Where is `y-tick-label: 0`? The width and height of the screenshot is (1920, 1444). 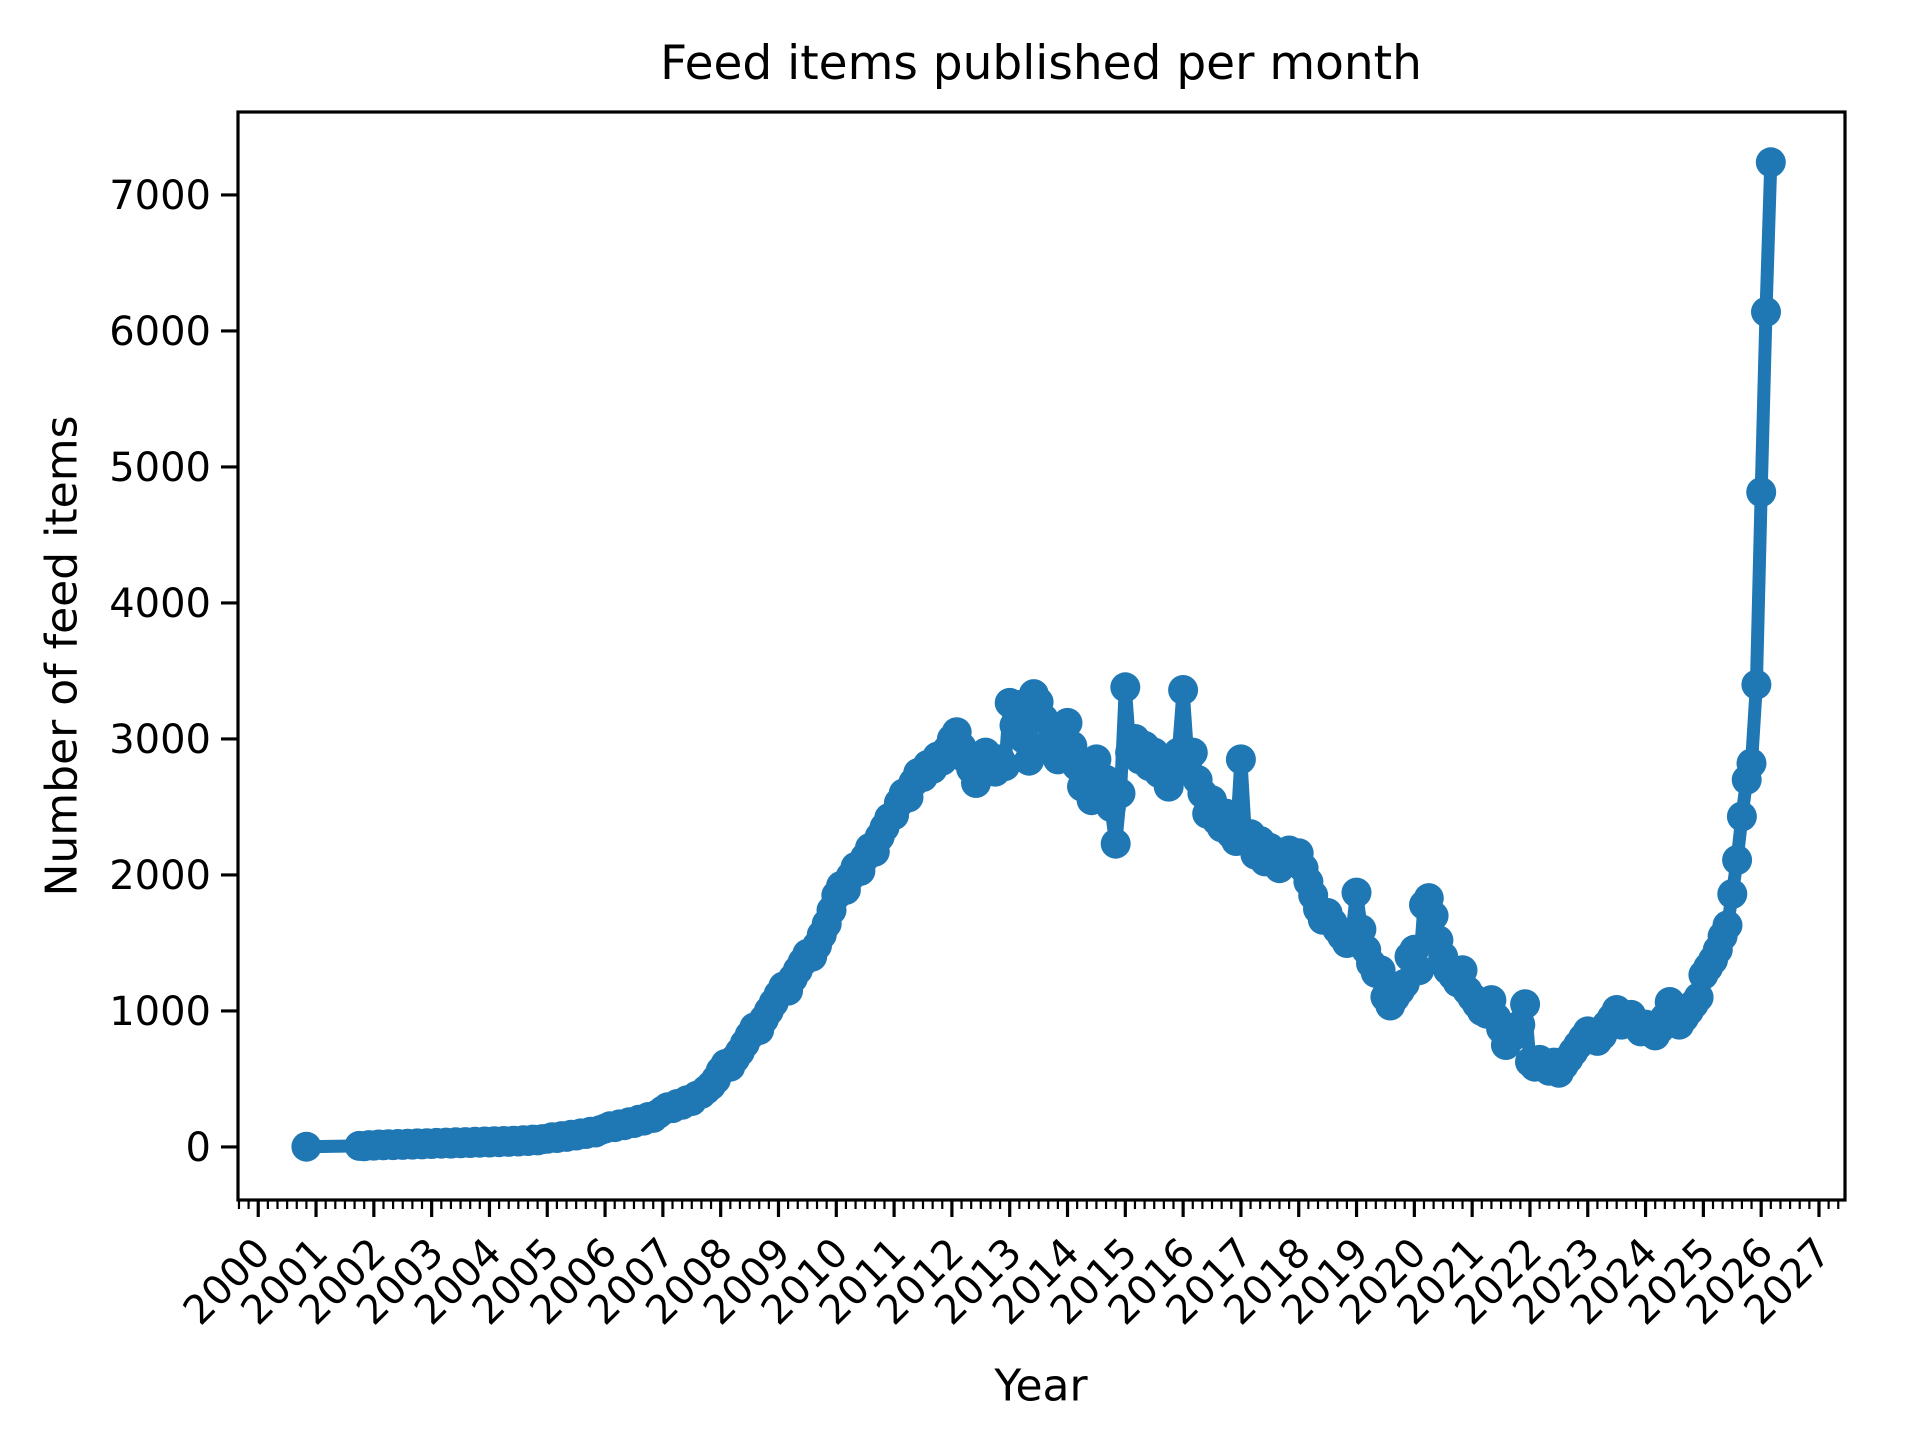 y-tick-label: 0 is located at coordinates (198, 1148).